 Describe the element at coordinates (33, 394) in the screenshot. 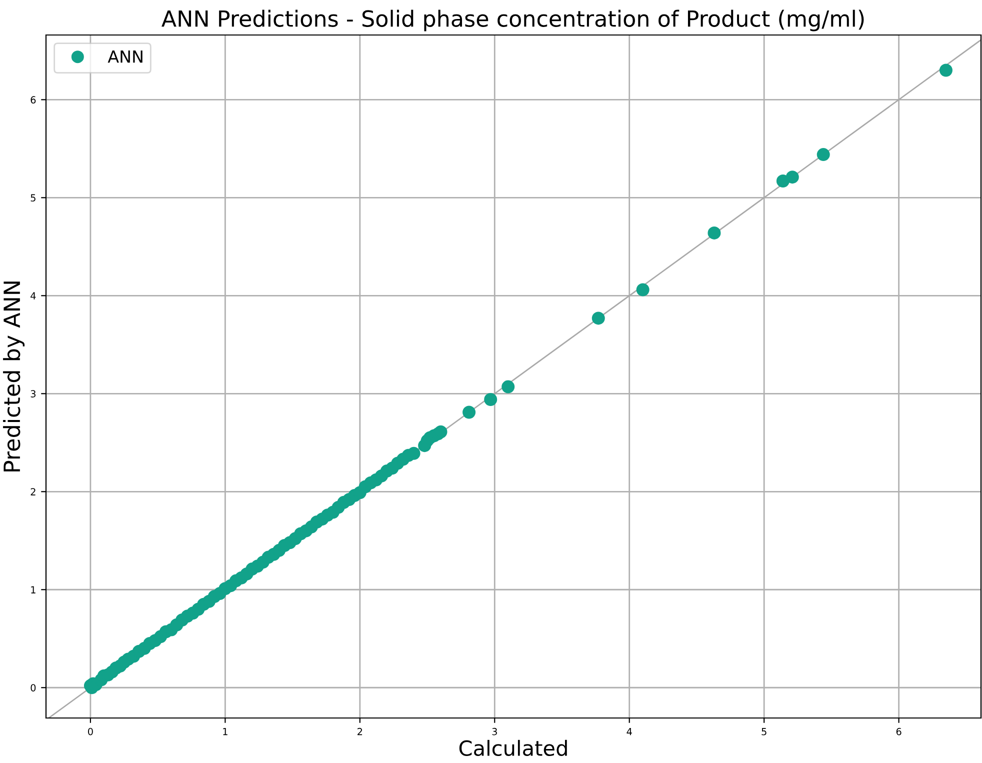

I see `y-tick-label: 3` at that location.